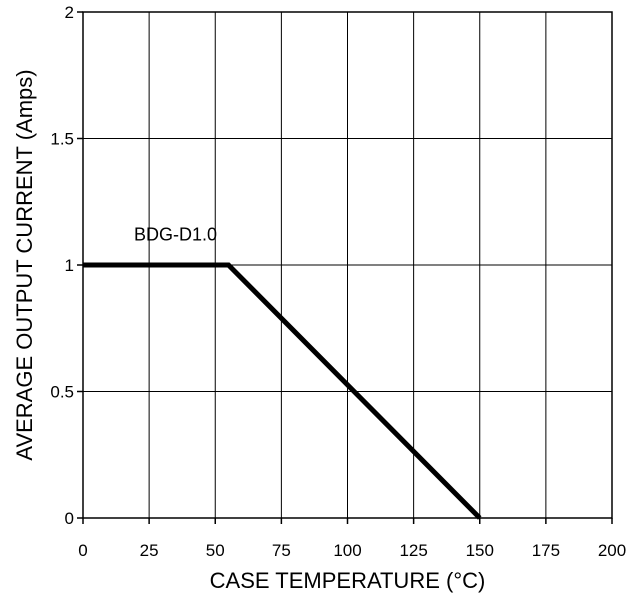 This screenshot has width=640, height=596. What do you see at coordinates (281, 550) in the screenshot?
I see `x-tick-label-3: 75` at bounding box center [281, 550].